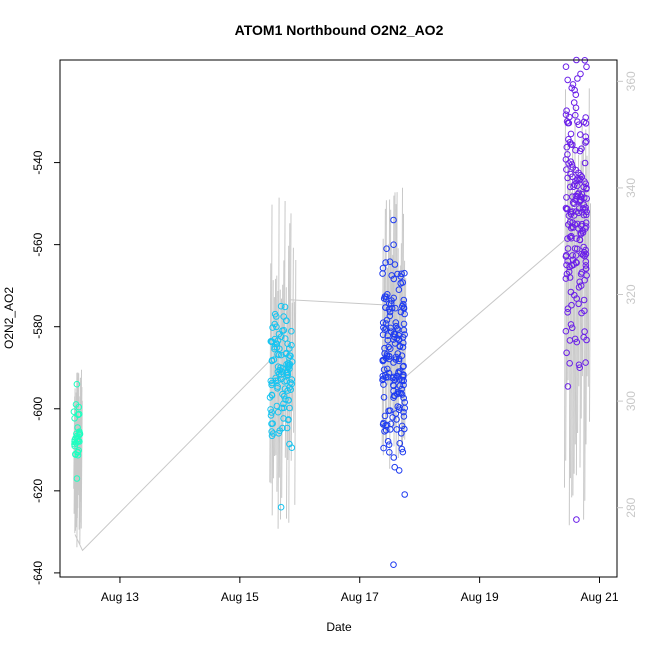 Image resolution: width=650 pixels, height=650 pixels. I want to click on x-tick-label: Aug 19, so click(480, 597).